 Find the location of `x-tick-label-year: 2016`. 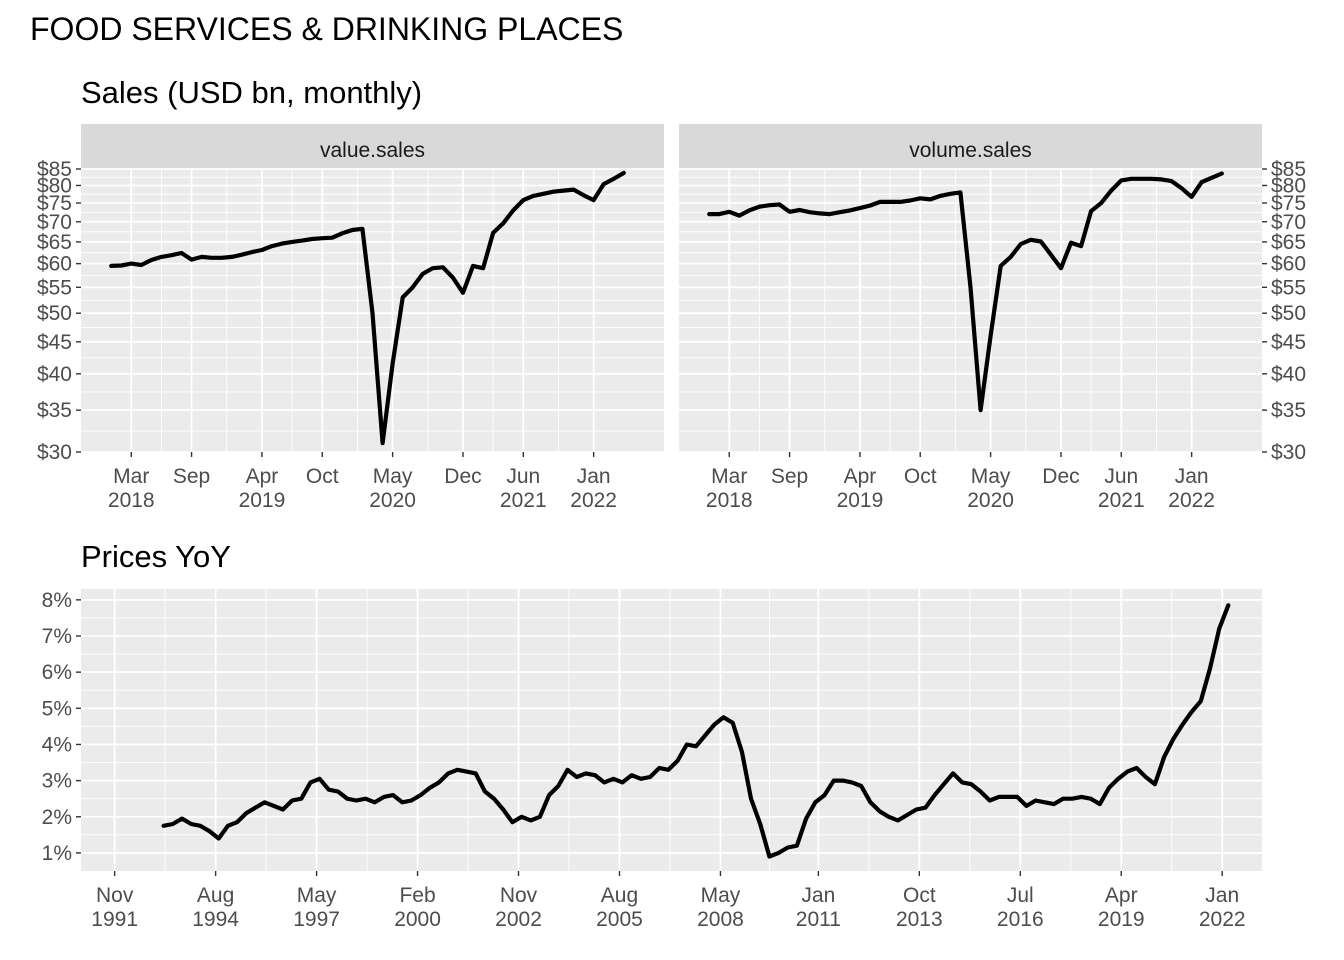

x-tick-label-year: 2016 is located at coordinates (1020, 919).